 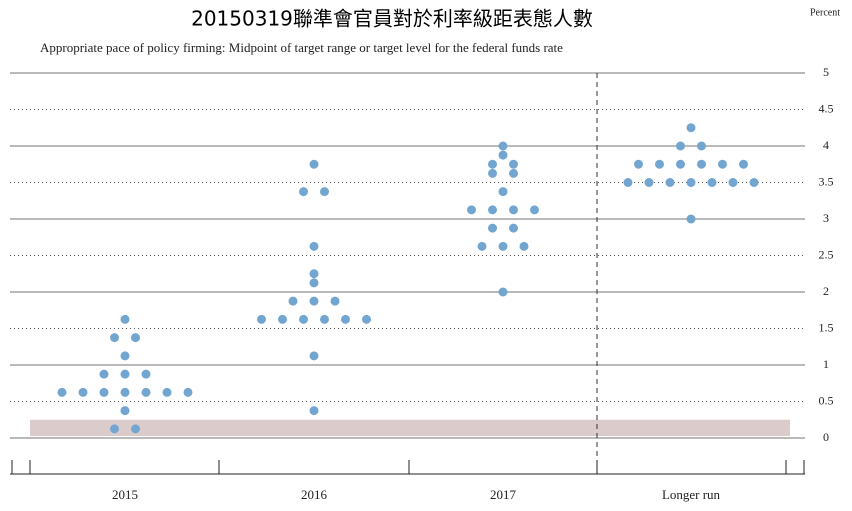 What do you see at coordinates (826, 364) in the screenshot?
I see `y-tick-label: 1` at bounding box center [826, 364].